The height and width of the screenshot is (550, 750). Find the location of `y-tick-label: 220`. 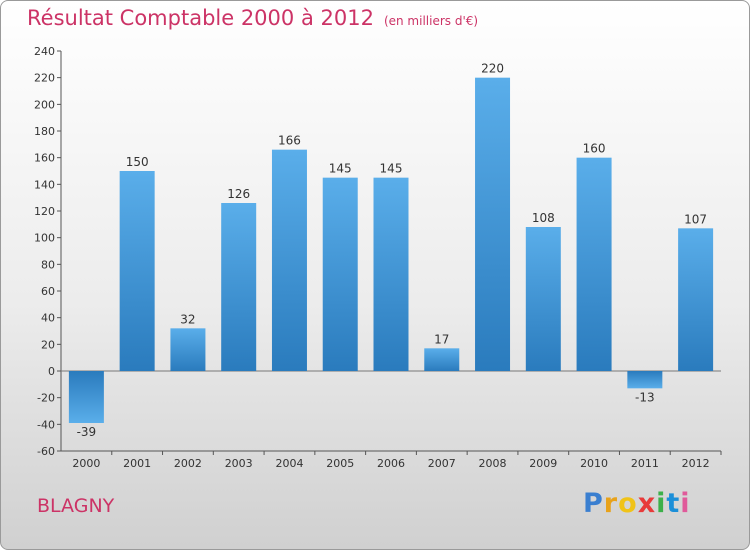

y-tick-label: 220 is located at coordinates (44, 78).